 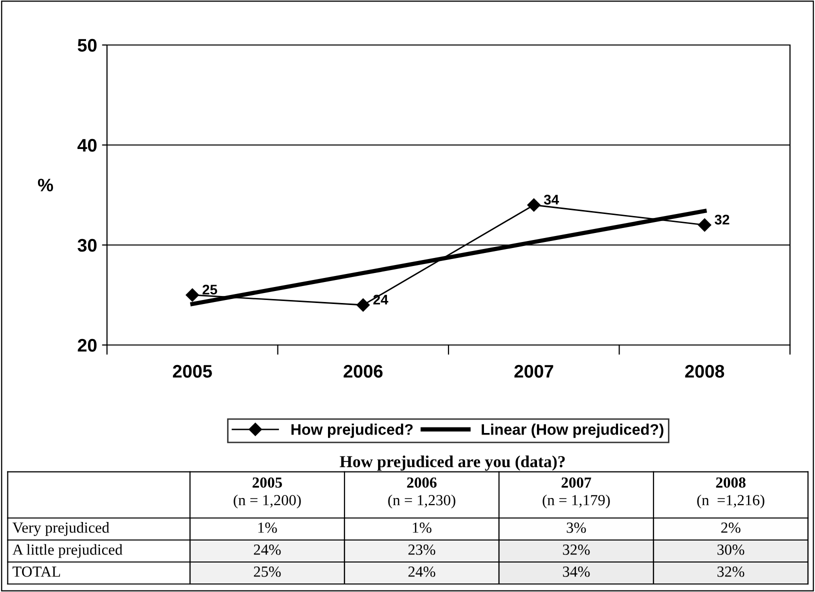 I want to click on y-tick-label: 20, so click(x=87, y=345).